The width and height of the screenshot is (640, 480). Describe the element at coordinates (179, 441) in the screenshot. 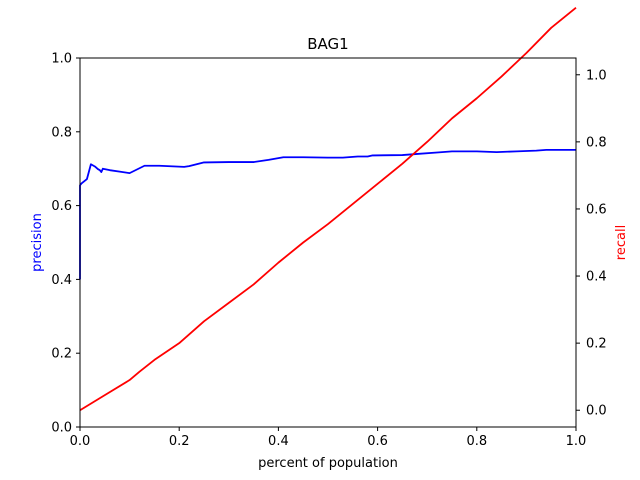

I see `x-tick-label: 0.2` at that location.